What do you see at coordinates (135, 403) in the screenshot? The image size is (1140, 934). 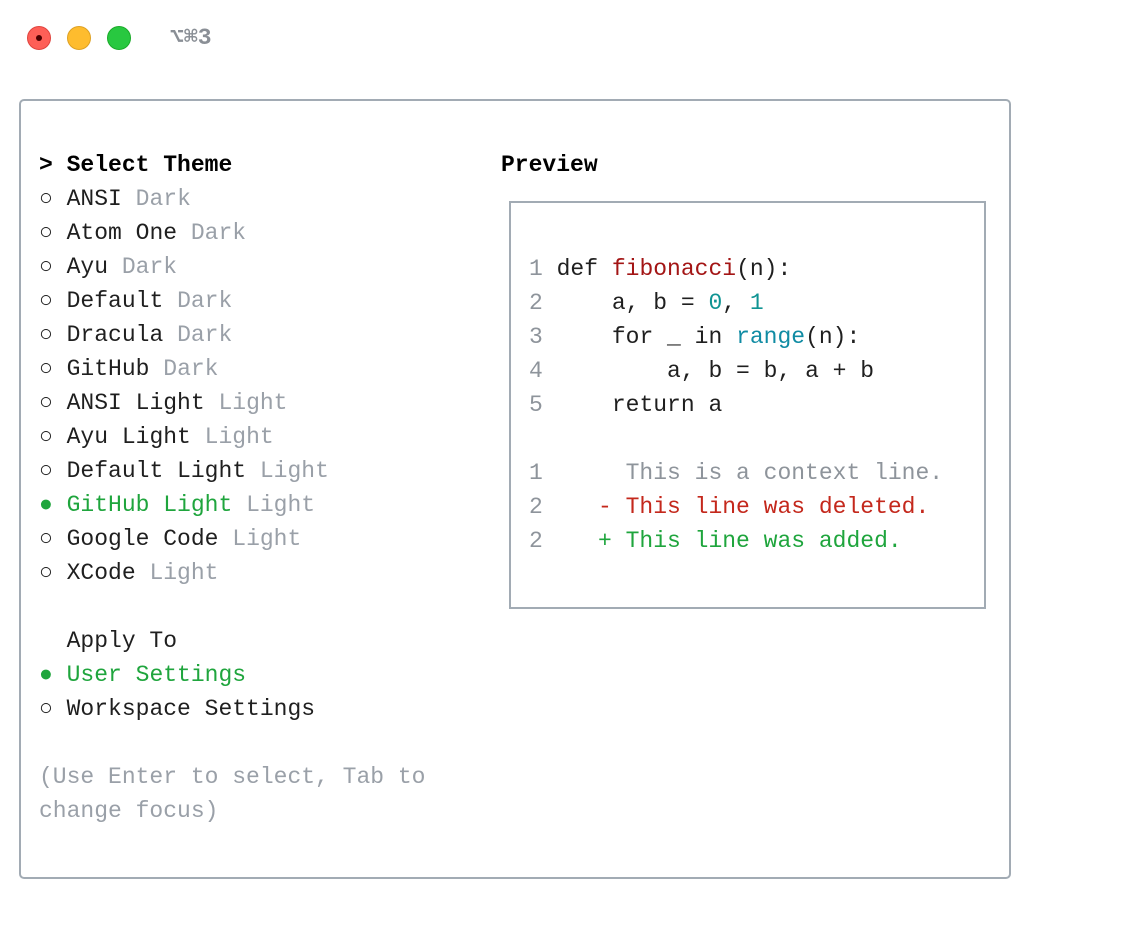 I see `theme-name: ANSI Light` at bounding box center [135, 403].